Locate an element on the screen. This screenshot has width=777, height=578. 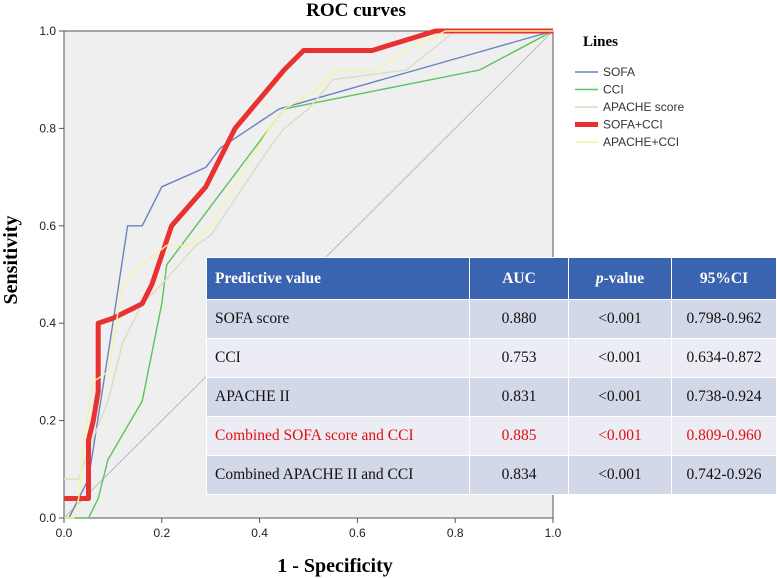
legend-label: APACHE score is located at coordinates (643, 107).